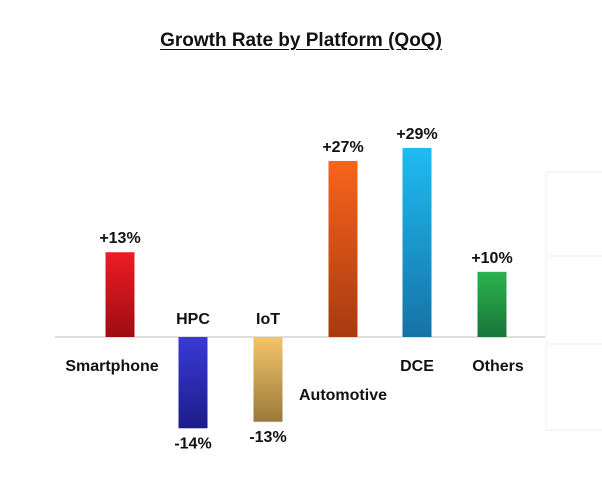 The height and width of the screenshot is (495, 602). What do you see at coordinates (192, 443) in the screenshot?
I see `value-label-hpc: -14%` at bounding box center [192, 443].